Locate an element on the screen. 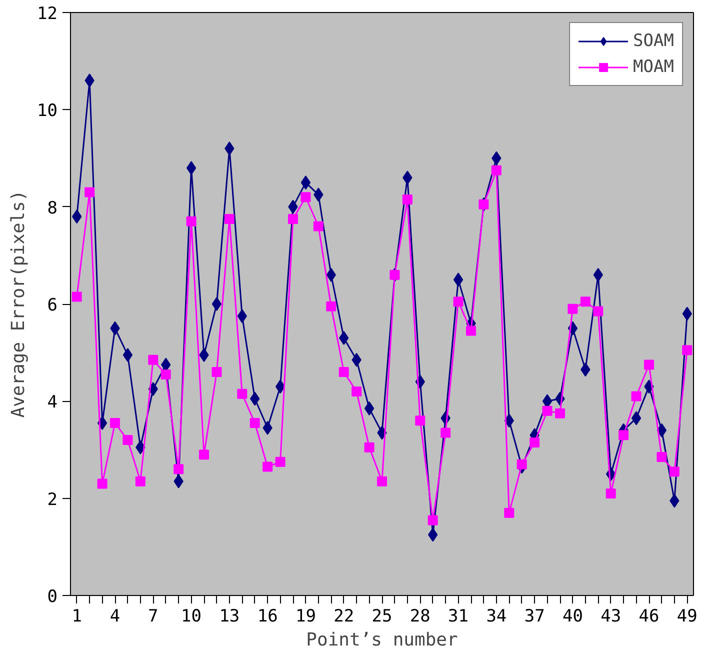  x-tick-label: 4 is located at coordinates (115, 616).